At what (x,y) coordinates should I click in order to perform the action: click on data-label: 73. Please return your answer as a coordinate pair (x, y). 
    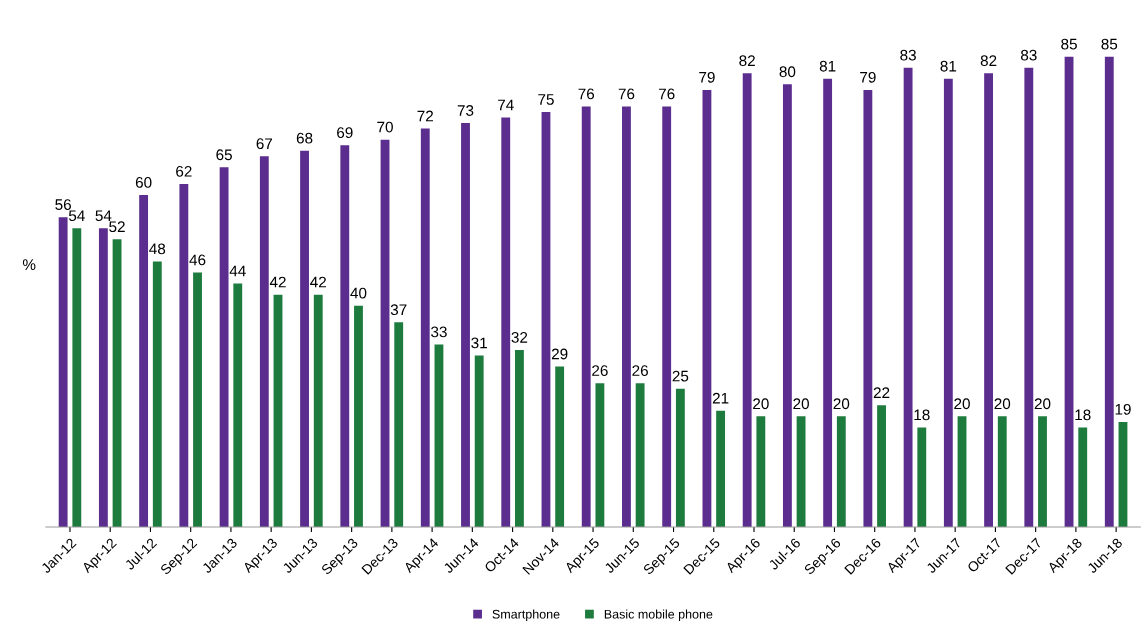
    Looking at the image, I should click on (465, 110).